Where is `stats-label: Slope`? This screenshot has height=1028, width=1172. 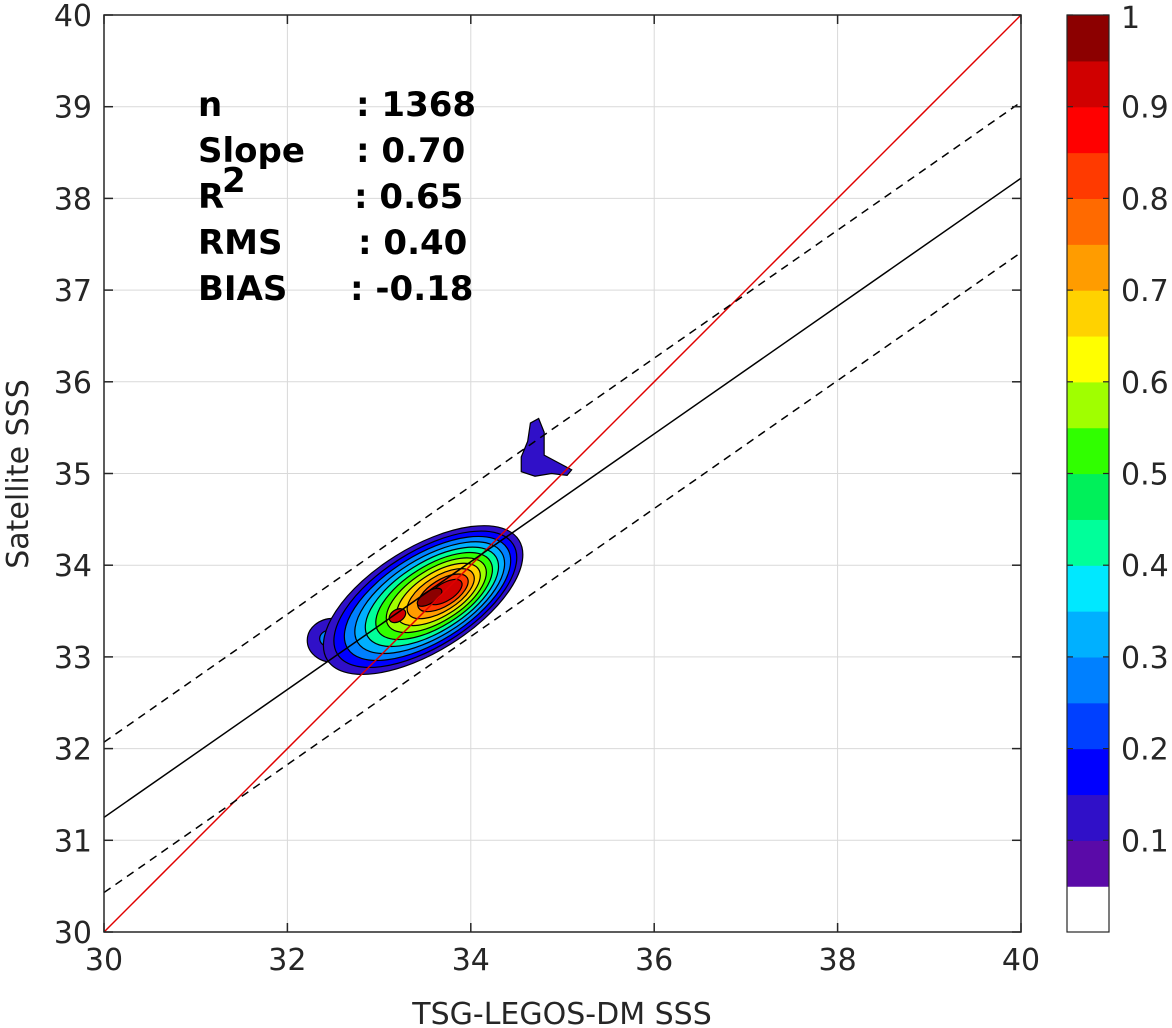
stats-label: Slope is located at coordinates (251, 151).